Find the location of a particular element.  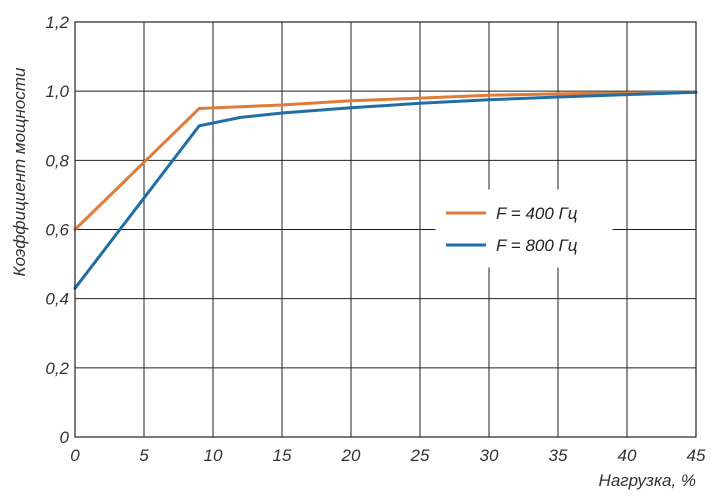

x-tick-label: 5 is located at coordinates (144, 455).